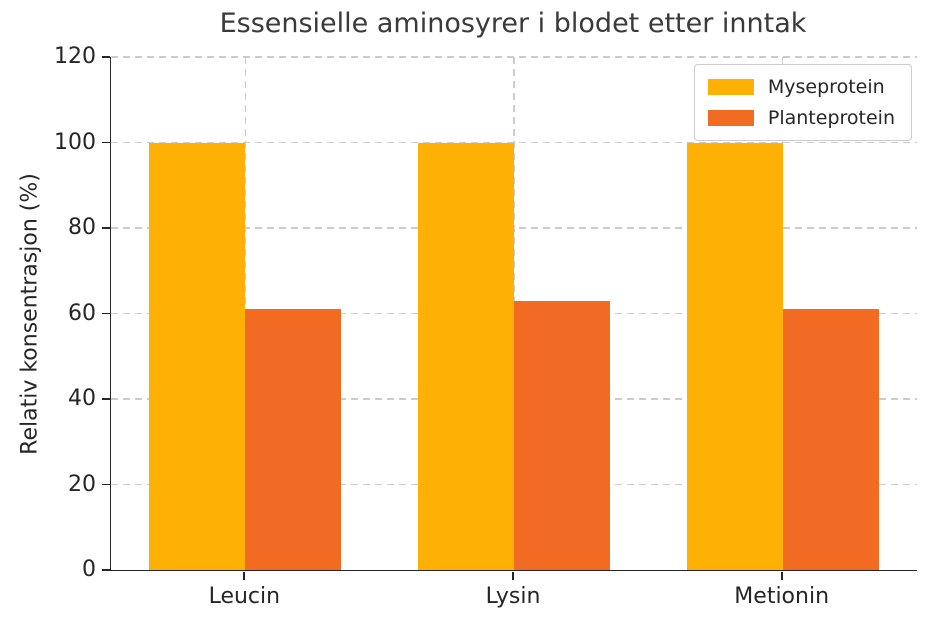  I want to click on legend: Myseprotein Planteprotein, so click(802, 102).